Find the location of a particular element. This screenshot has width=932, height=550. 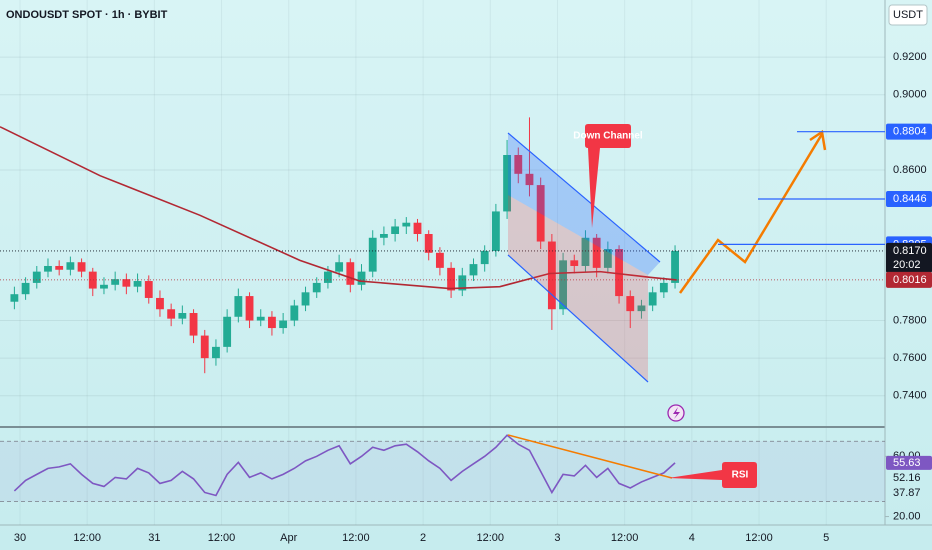

y-tick-label: 0.7800 is located at coordinates (910, 320).